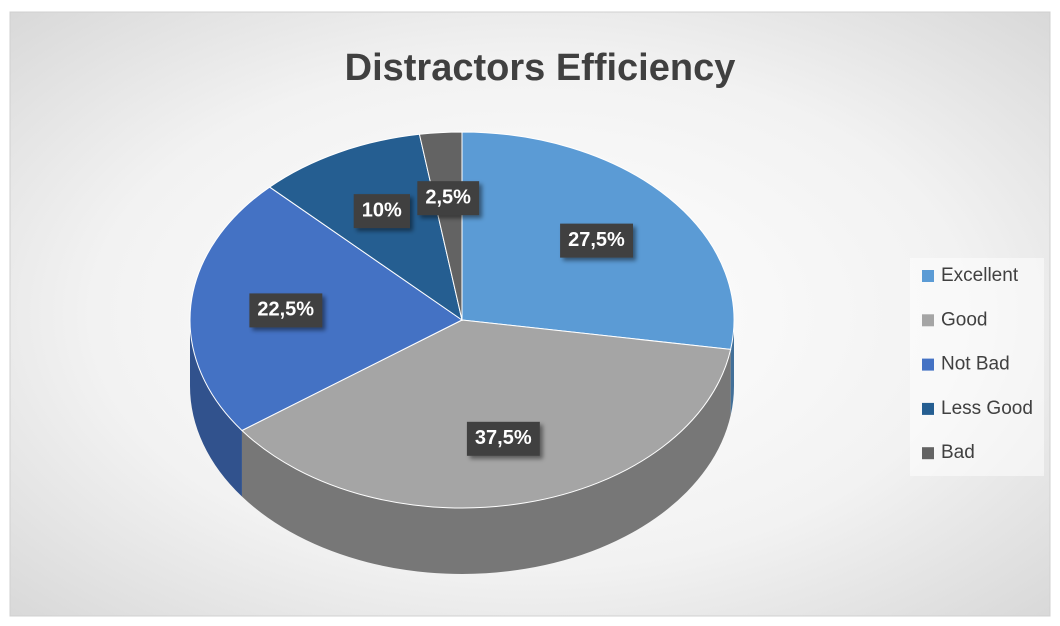  I want to click on data-label: 10%, so click(381, 211).